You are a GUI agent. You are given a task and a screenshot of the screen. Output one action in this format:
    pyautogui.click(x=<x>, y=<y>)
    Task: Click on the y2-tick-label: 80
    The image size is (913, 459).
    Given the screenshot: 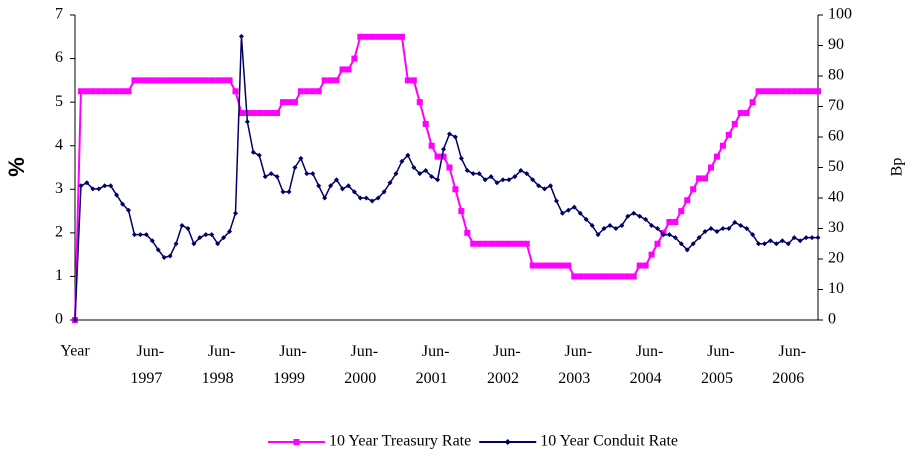 What is the action you would take?
    pyautogui.click(x=836, y=75)
    